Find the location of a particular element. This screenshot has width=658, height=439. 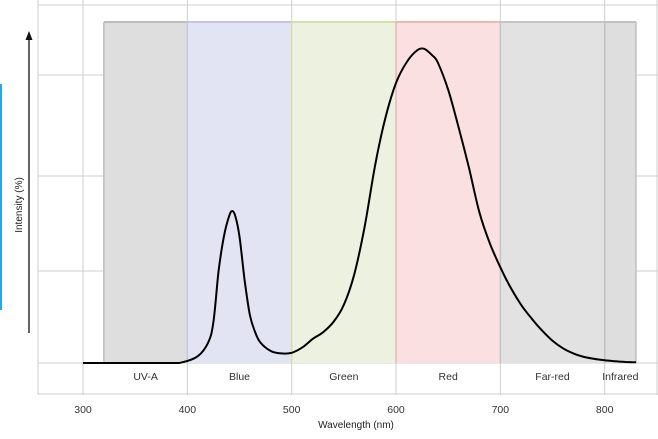

x-tick-label: 500 is located at coordinates (292, 410).